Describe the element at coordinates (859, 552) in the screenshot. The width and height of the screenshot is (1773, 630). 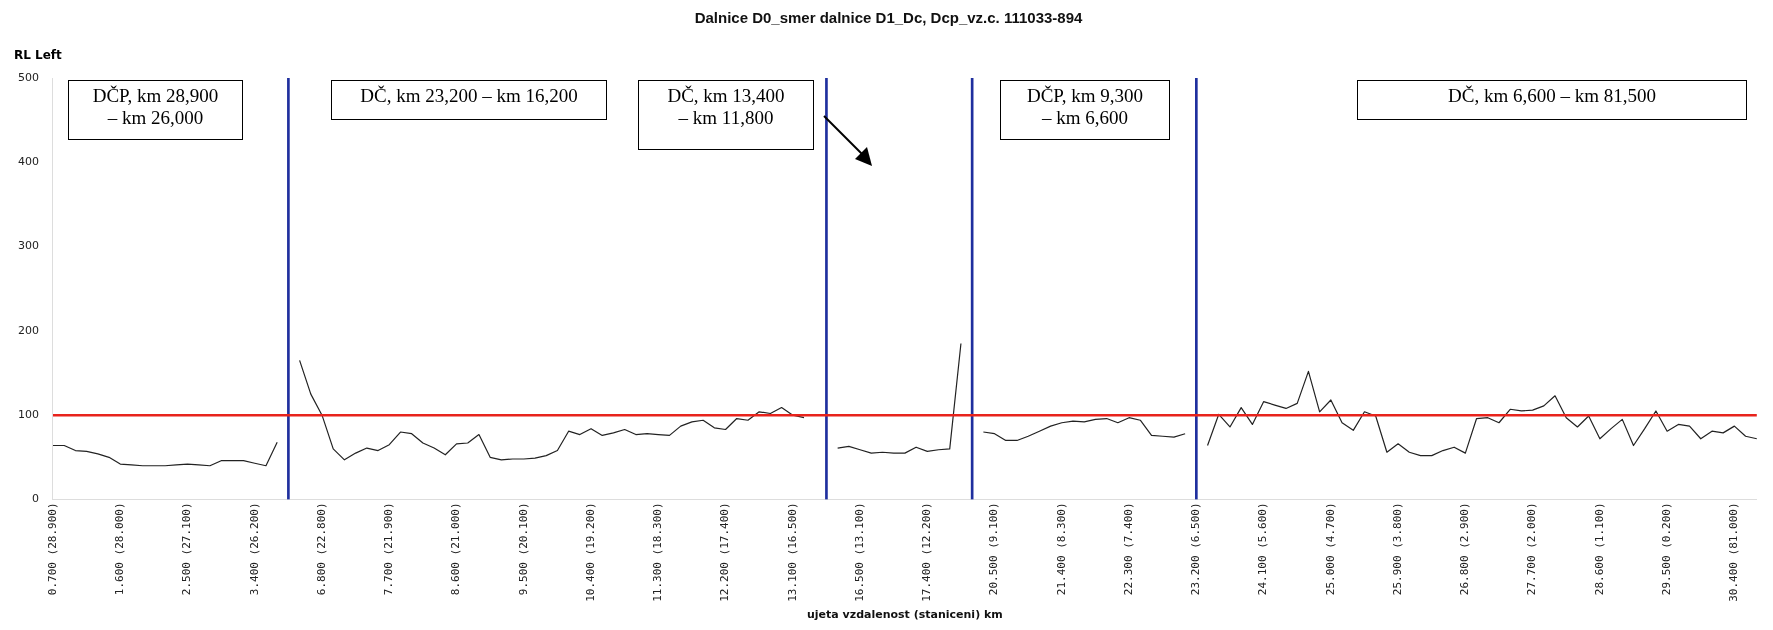
I see `x-tick-label: 16.500 (13.100)` at that location.